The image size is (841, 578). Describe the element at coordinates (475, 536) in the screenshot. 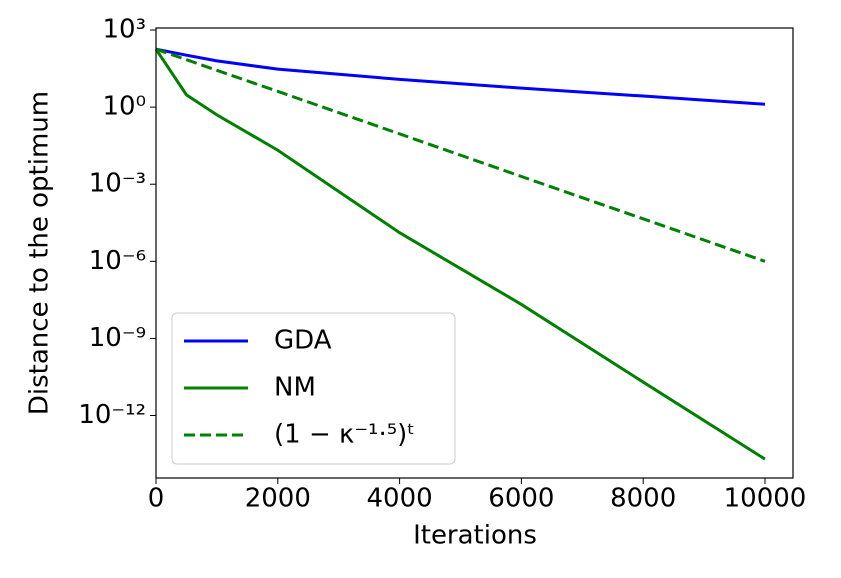

I see `x-axis-label: Iterations` at that location.